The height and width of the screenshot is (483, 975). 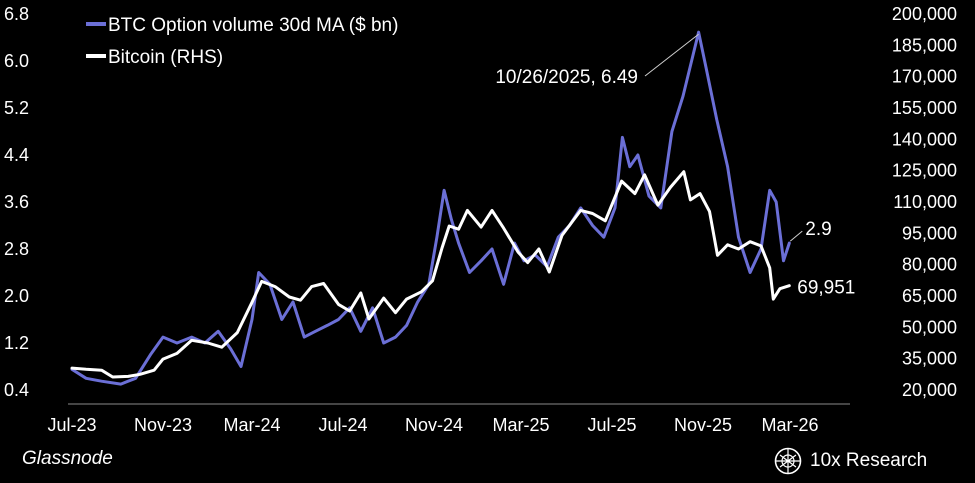 What do you see at coordinates (924, 108) in the screenshot?
I see `right-tick-label: 155,000` at bounding box center [924, 108].